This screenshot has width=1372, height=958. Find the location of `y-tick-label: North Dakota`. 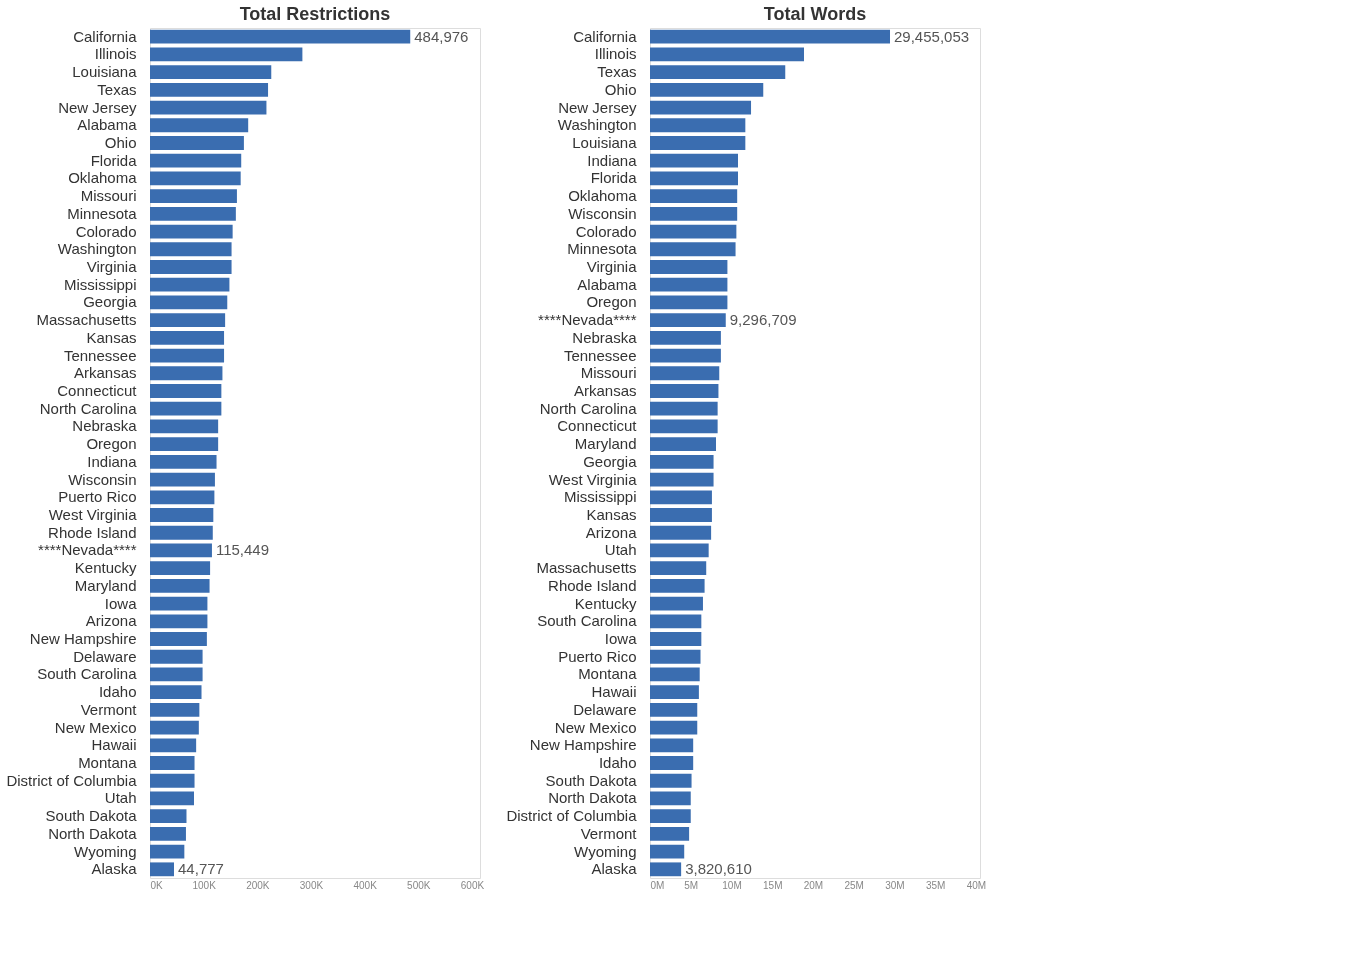

y-tick-label: North Dakota is located at coordinates (93, 833).